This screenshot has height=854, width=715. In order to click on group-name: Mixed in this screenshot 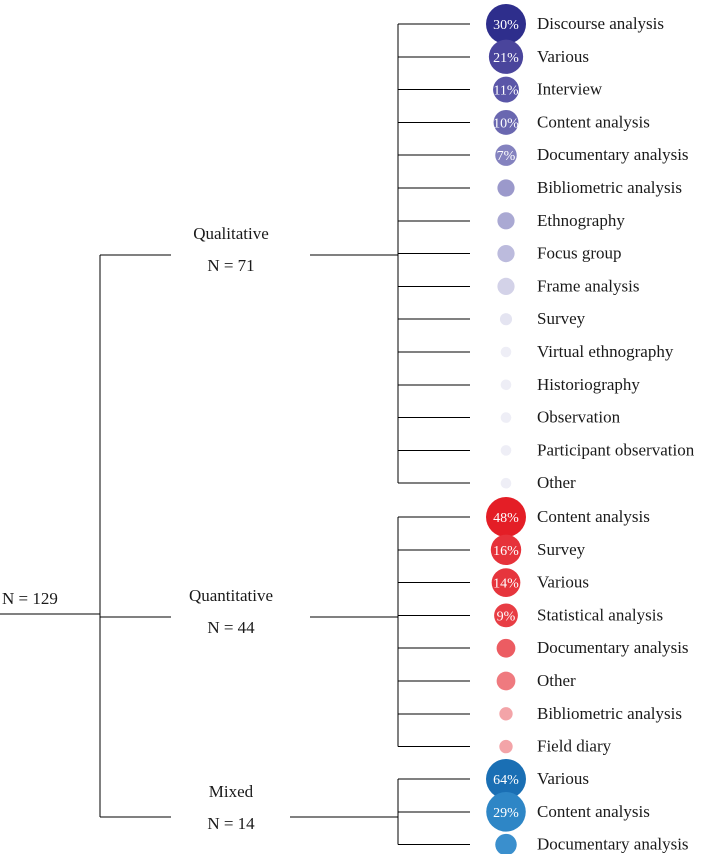, I will do `click(231, 791)`.